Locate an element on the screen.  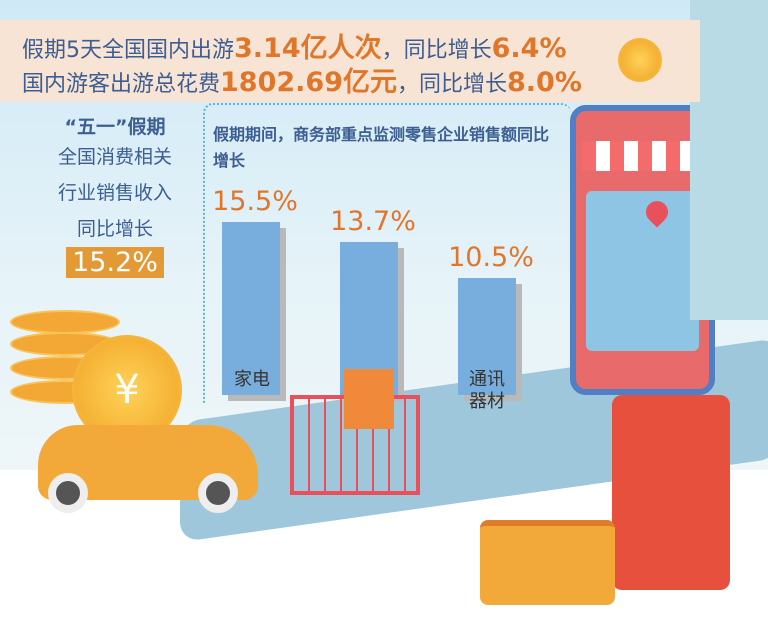
headline-band is located at coordinates (350, 61).